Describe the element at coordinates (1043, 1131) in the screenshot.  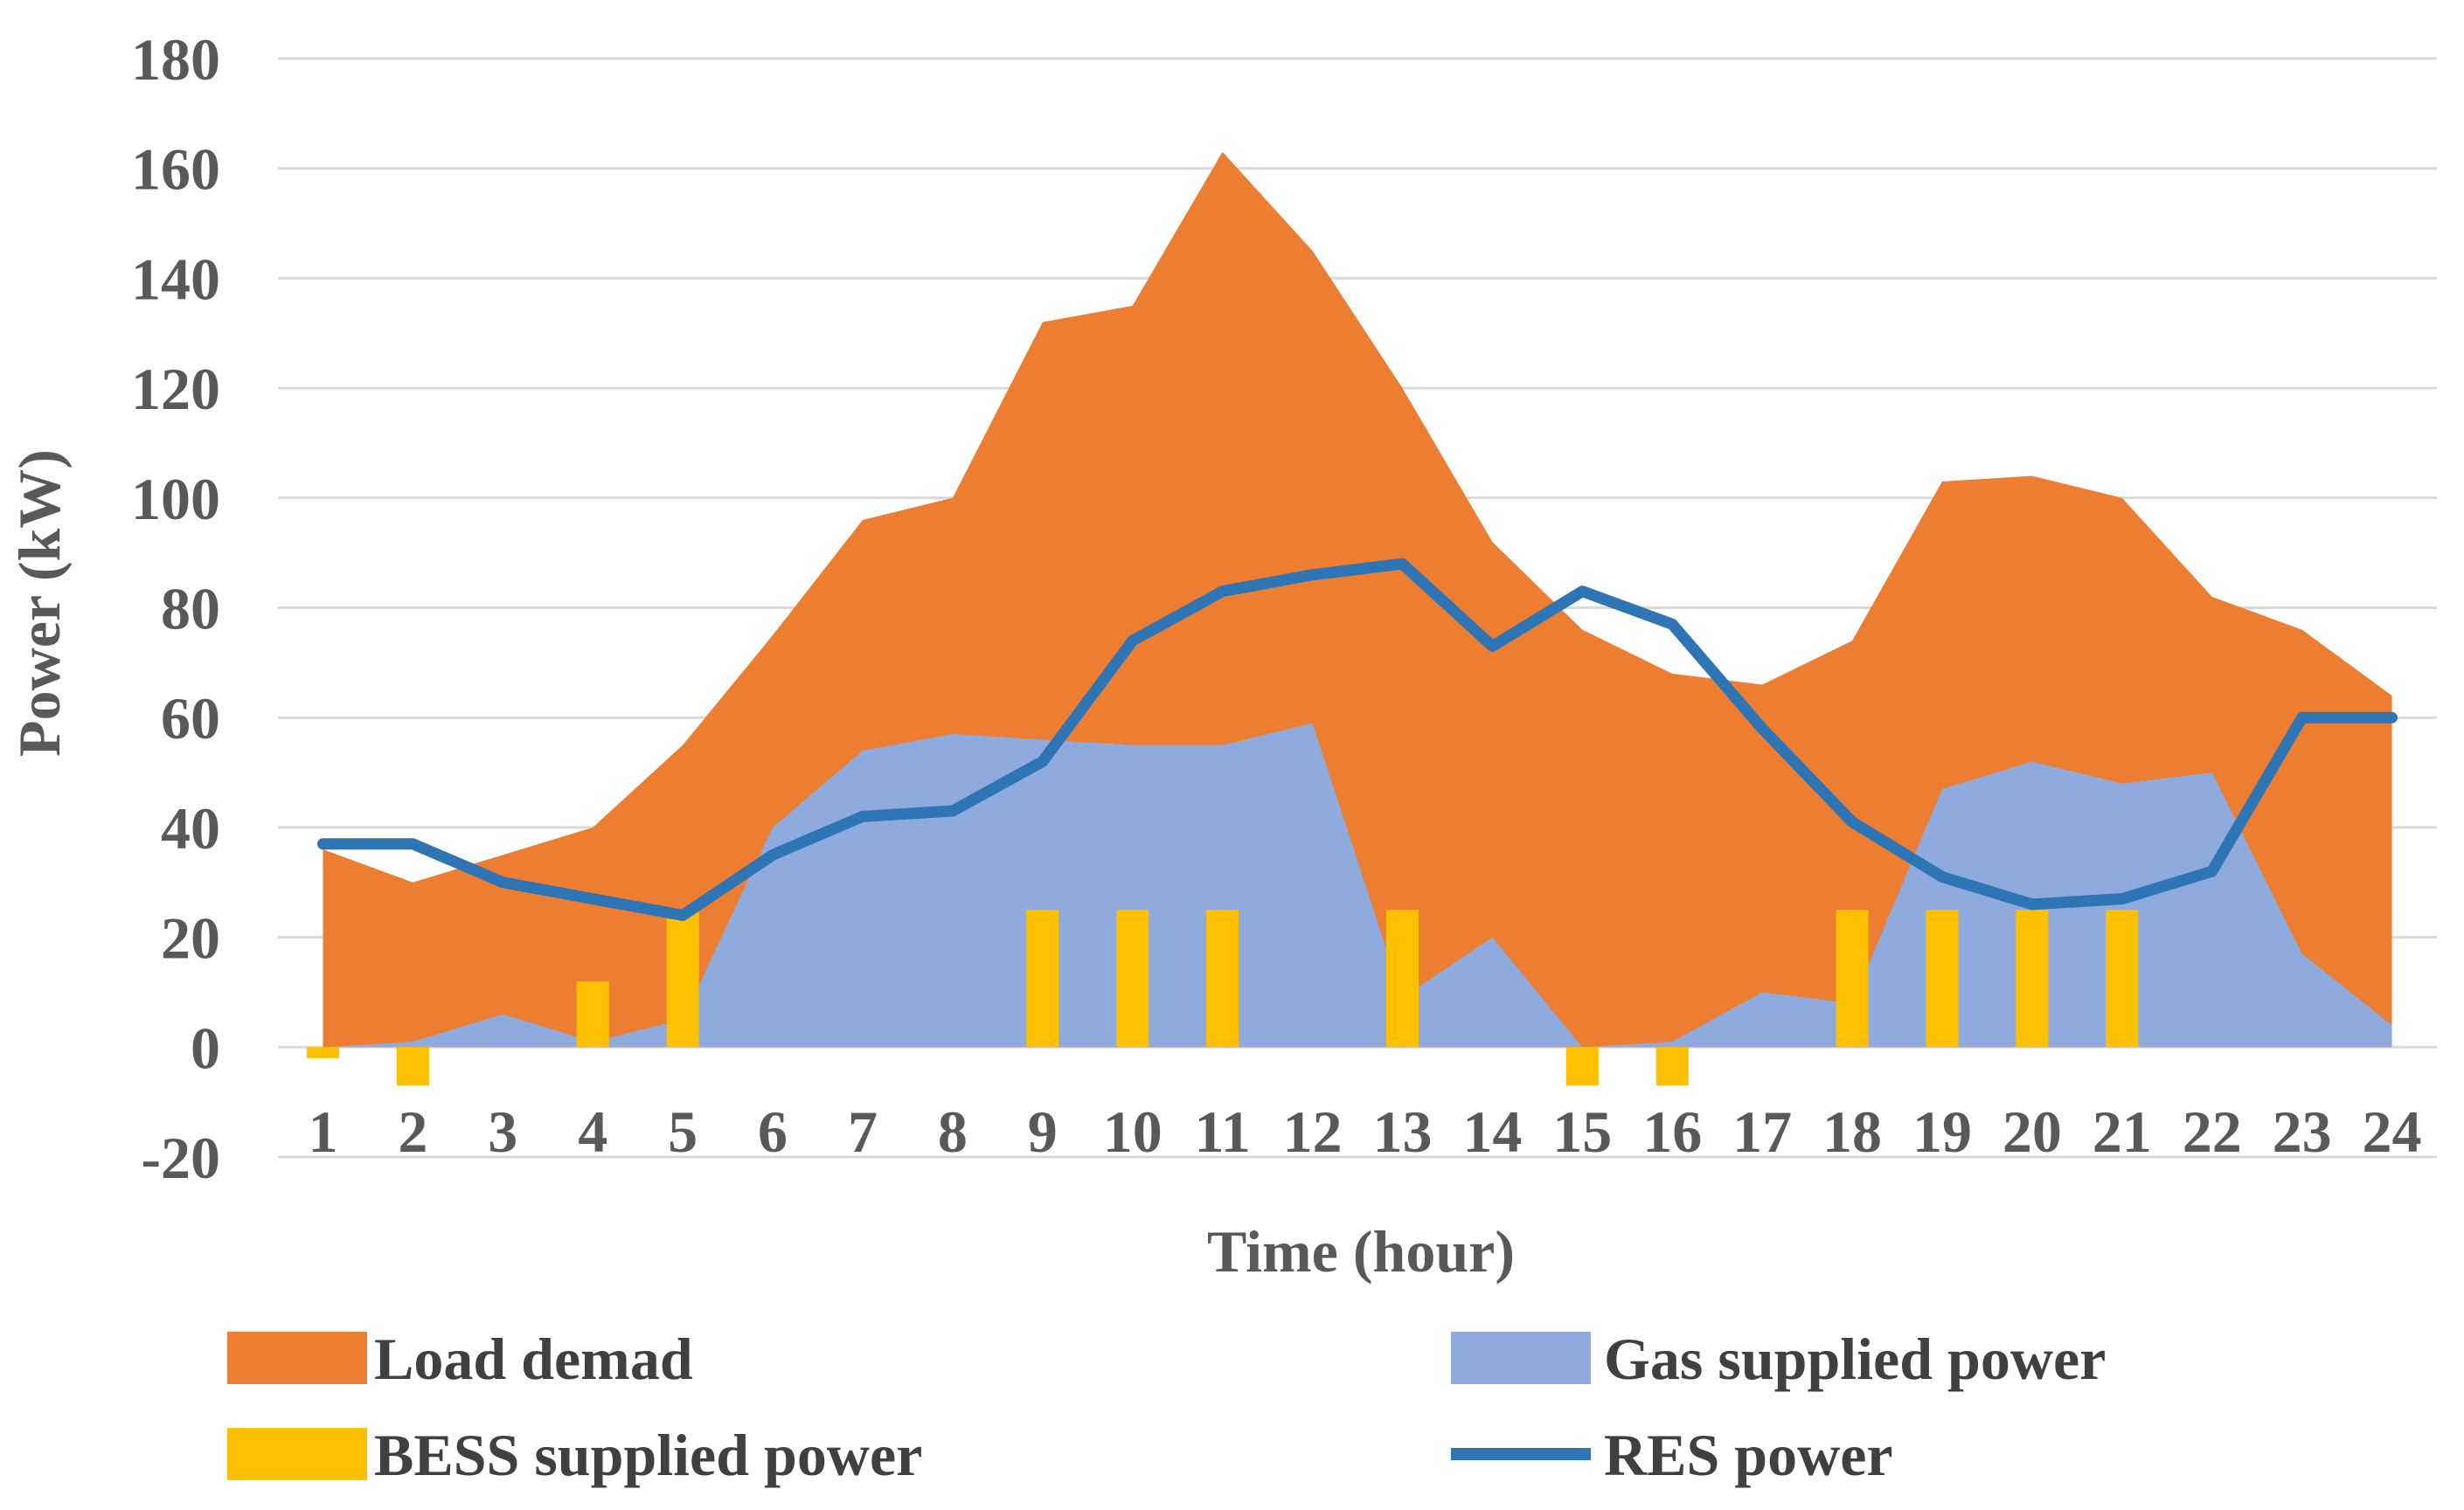
I see `x-tick-label: 9` at that location.